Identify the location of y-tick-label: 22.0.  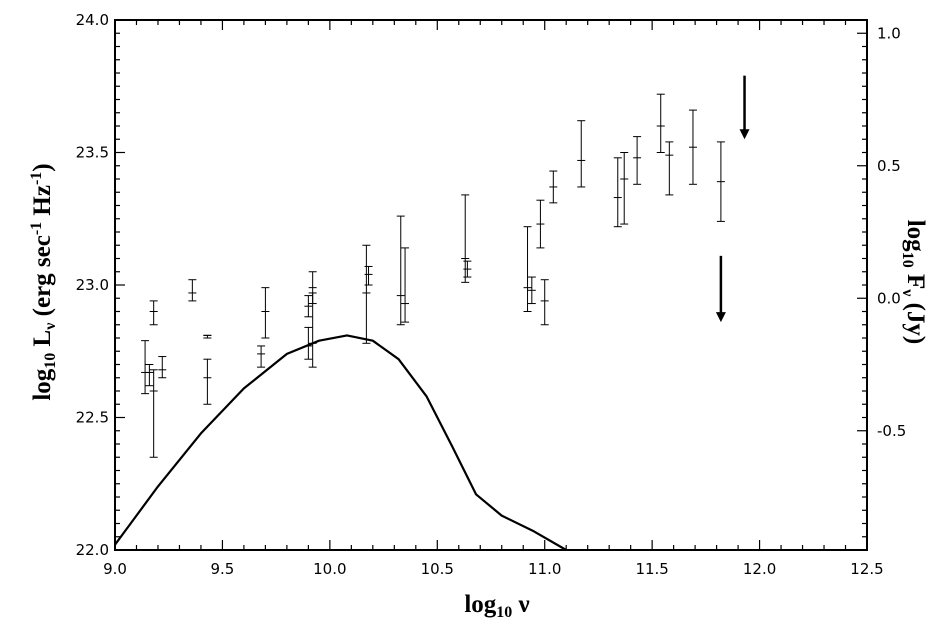
(92, 550).